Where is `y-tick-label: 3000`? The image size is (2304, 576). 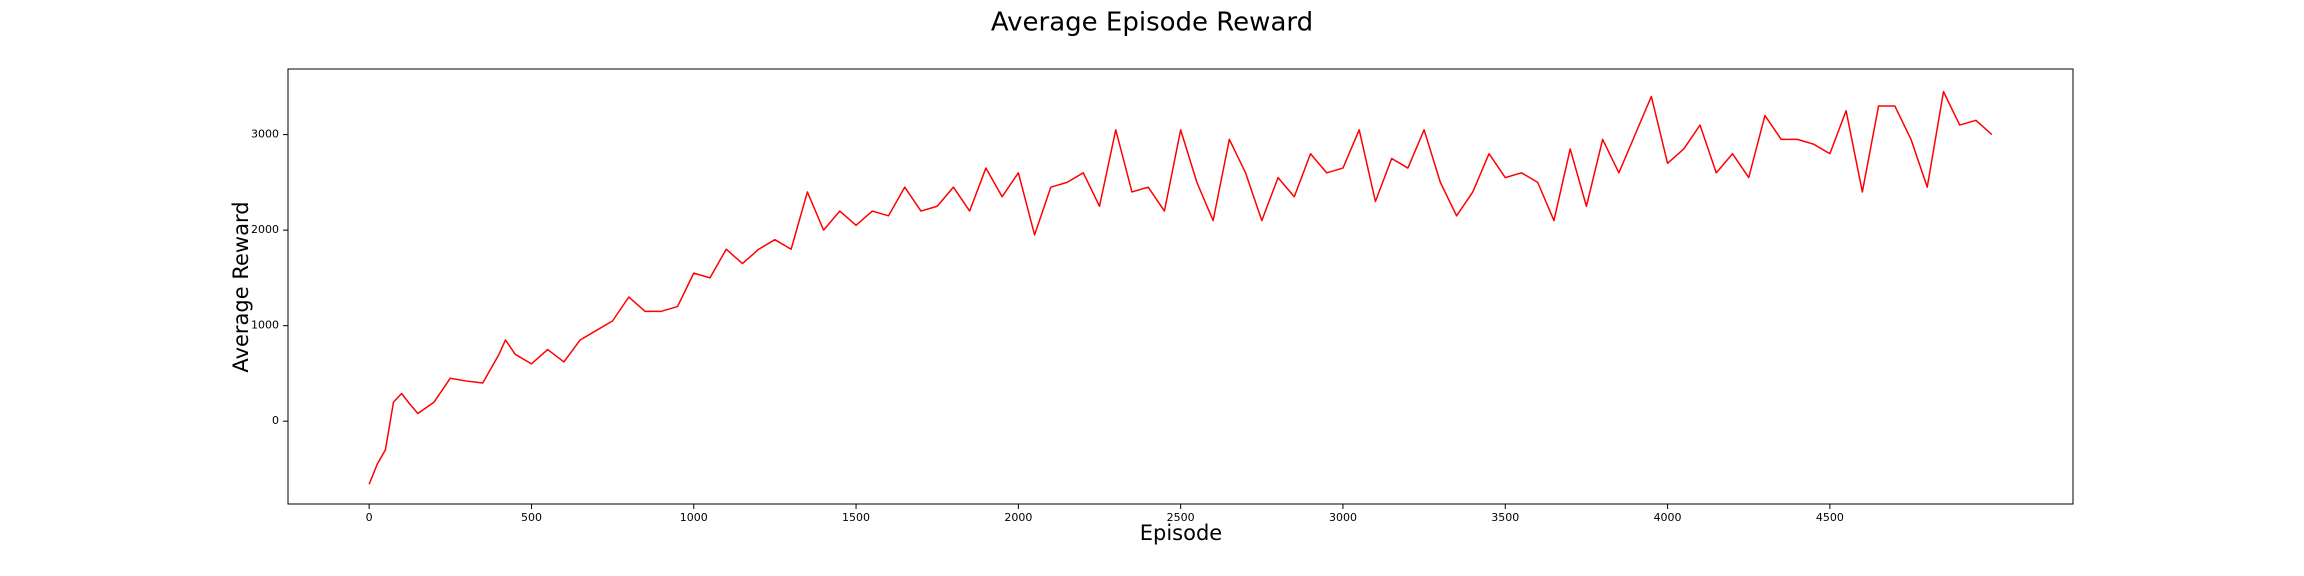 y-tick-label: 3000 is located at coordinates (265, 134).